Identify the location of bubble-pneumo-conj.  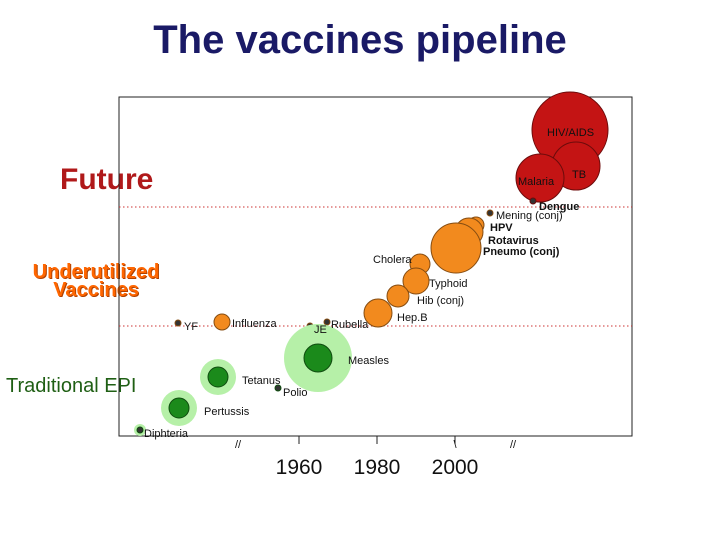
(456, 248).